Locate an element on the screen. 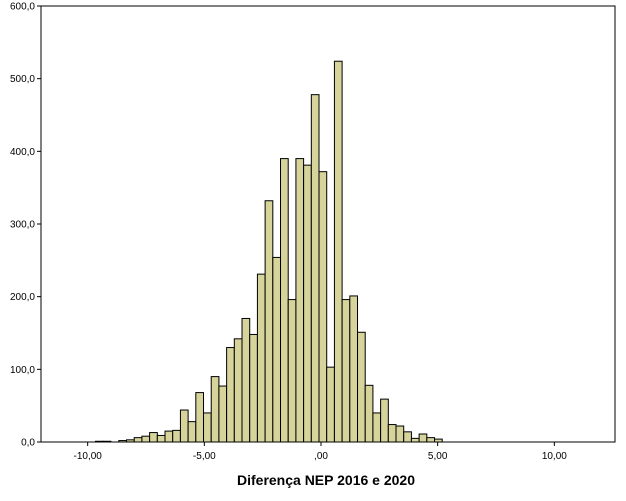 This screenshot has height=501, width=626. y-tick-label: 100,0 is located at coordinates (22, 370).